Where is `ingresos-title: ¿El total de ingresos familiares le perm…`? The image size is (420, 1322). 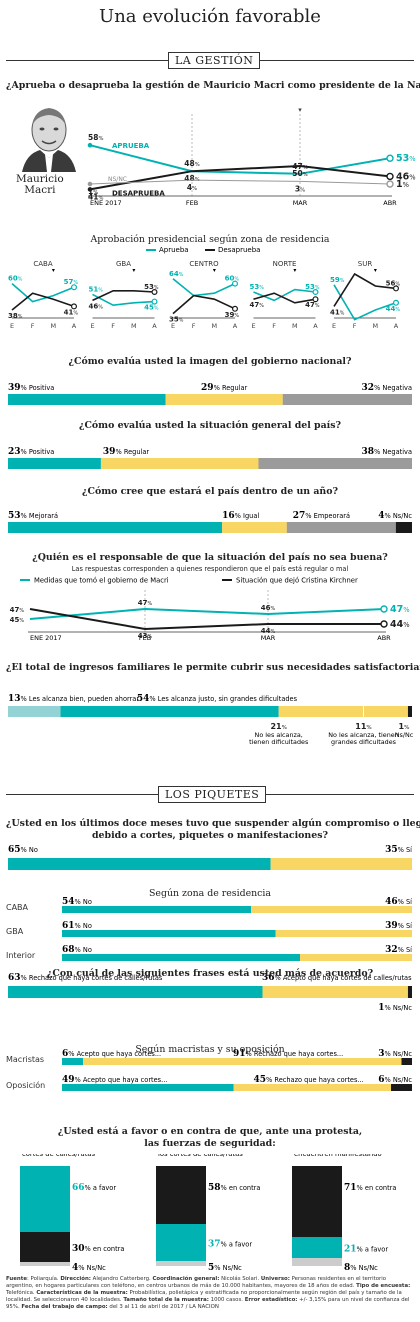
ingresos-title: ¿El total de ingresos familiares le perm… is located at coordinates (213, 667).